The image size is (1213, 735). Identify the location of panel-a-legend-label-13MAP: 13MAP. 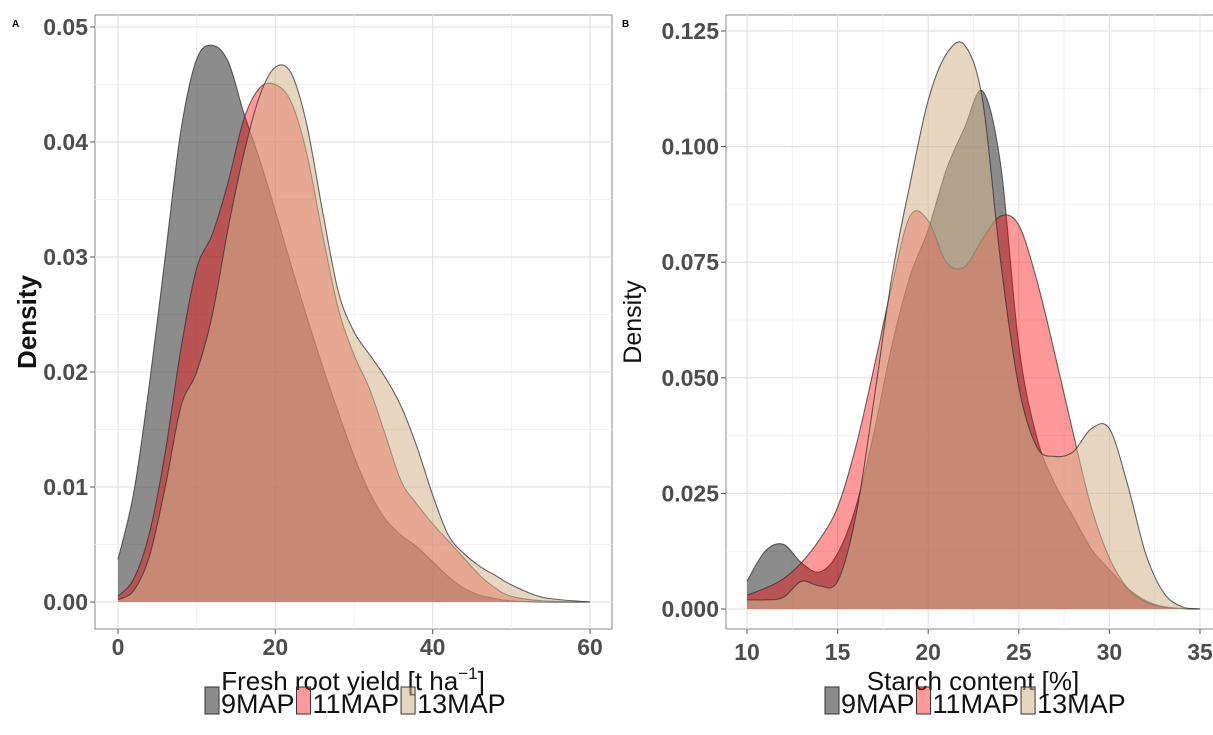
(461, 704).